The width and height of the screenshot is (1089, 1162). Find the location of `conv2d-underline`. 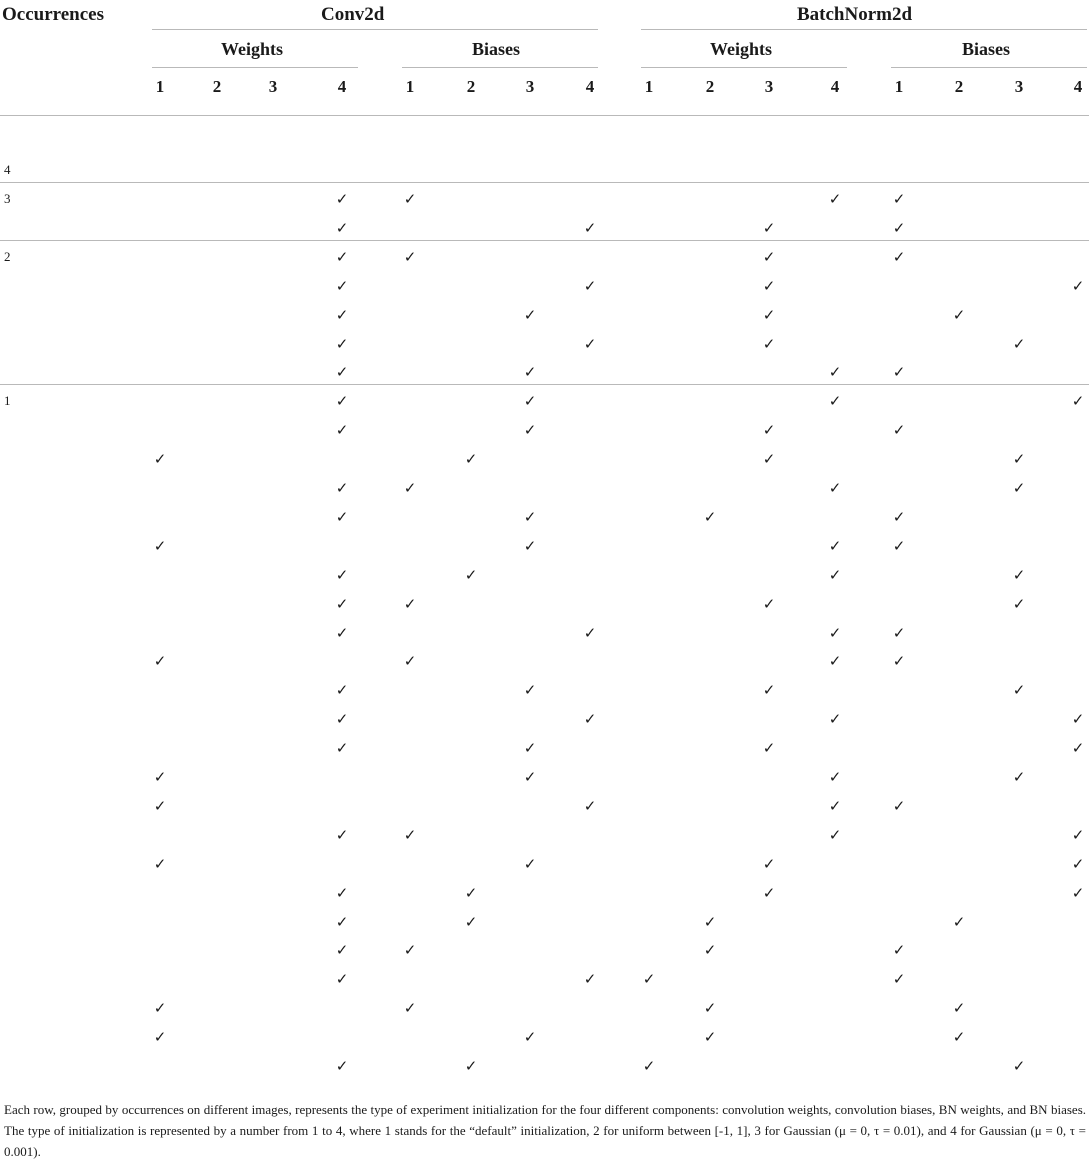

conv2d-underline is located at coordinates (375, 29).